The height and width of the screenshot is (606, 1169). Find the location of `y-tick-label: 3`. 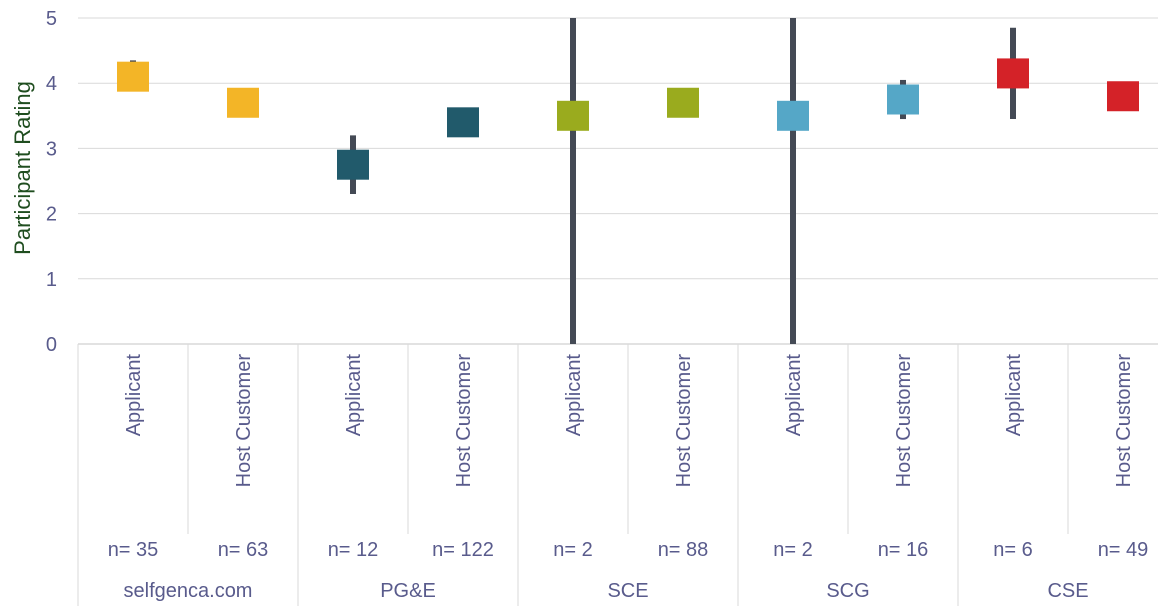

y-tick-label: 3 is located at coordinates (51, 149).